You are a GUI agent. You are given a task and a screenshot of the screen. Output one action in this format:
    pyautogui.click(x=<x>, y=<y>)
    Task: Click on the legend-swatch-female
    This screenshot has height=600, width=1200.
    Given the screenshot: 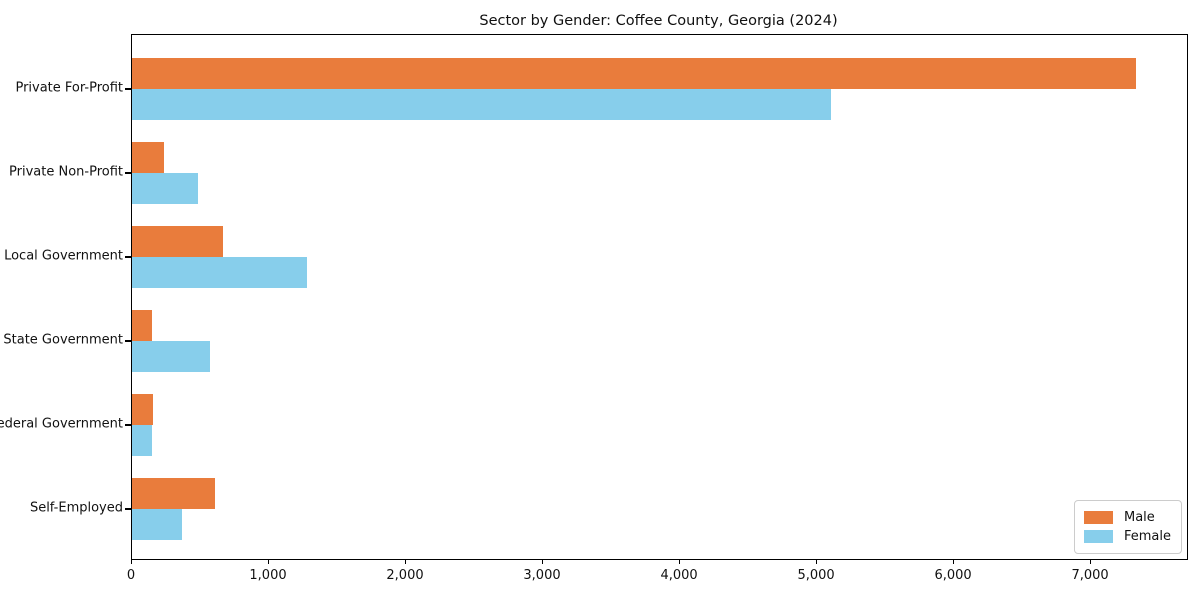 What is the action you would take?
    pyautogui.click(x=1098, y=536)
    